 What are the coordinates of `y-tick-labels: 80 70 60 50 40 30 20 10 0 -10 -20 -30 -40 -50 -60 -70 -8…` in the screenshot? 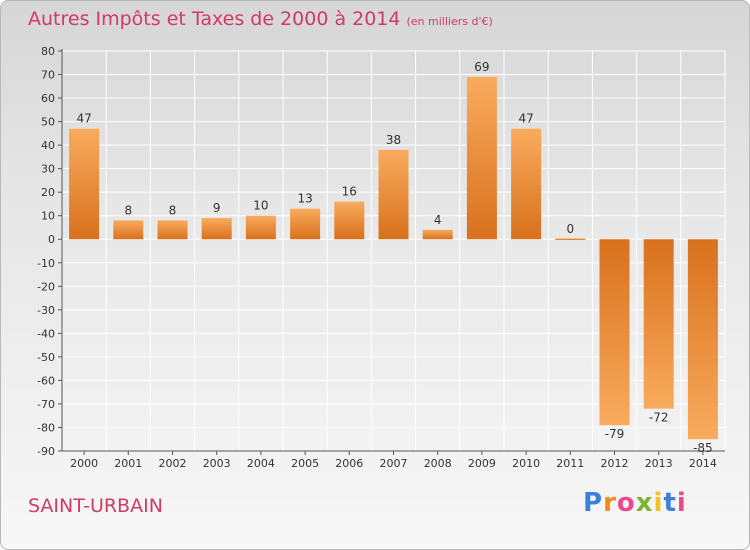 It's located at (46, 251).